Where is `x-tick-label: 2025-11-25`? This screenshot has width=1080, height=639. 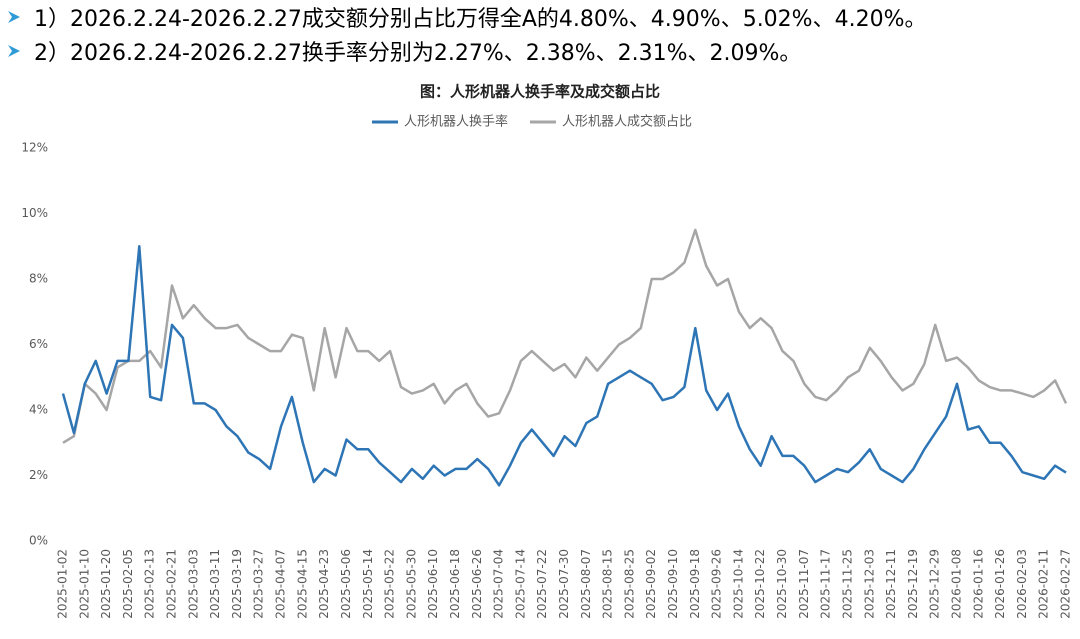 x-tick-label: 2025-11-25 is located at coordinates (847, 584).